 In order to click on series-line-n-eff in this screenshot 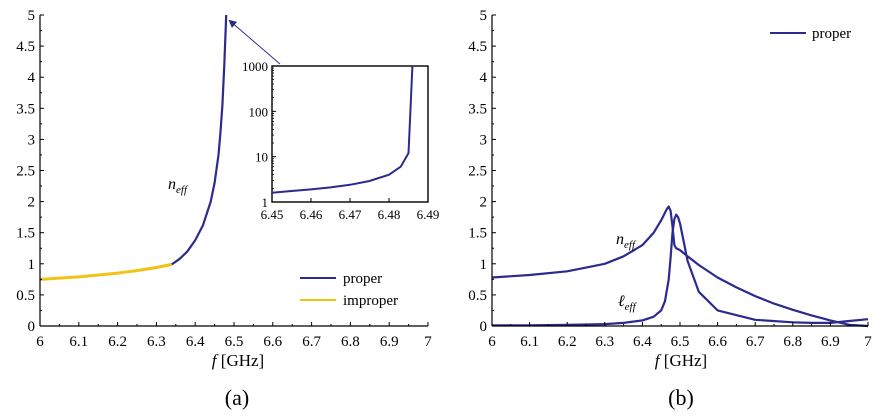, I will do `click(680, 266)`.